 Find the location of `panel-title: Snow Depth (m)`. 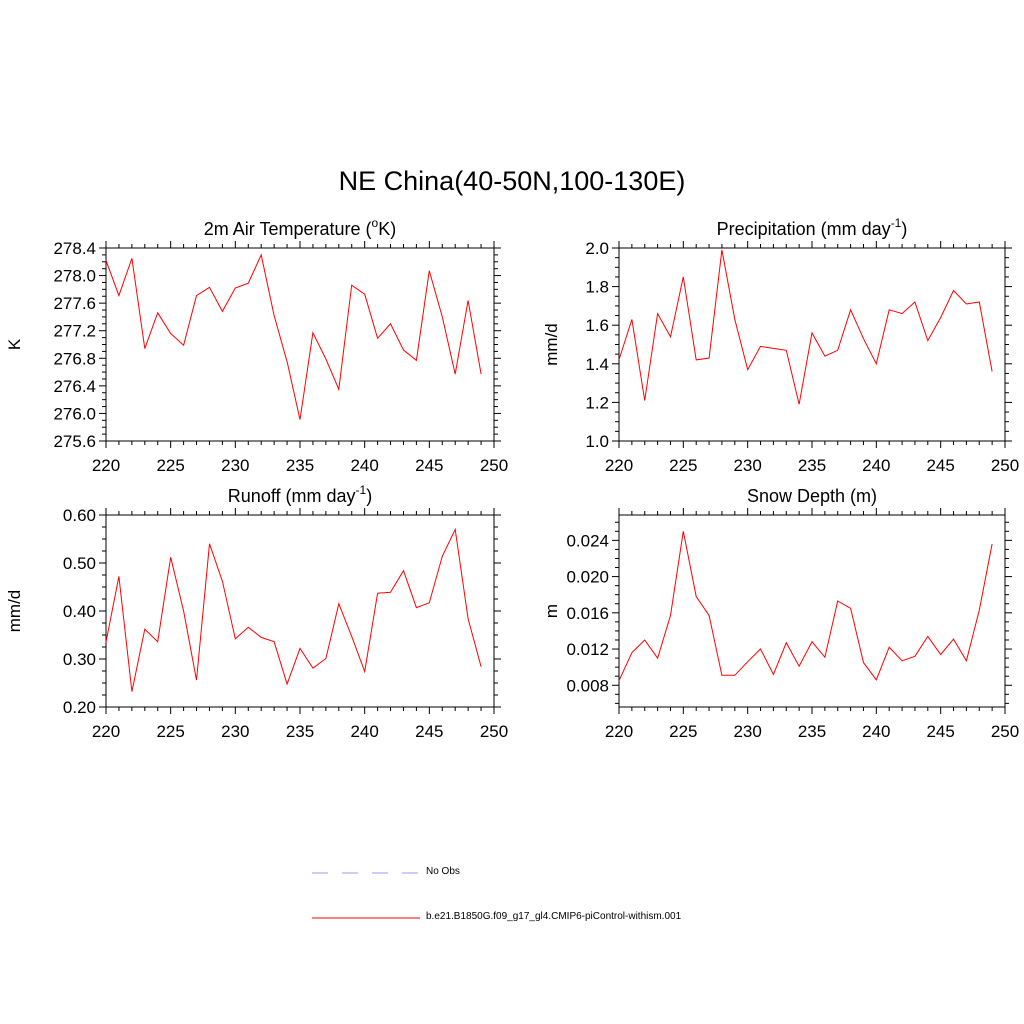

panel-title: Snow Depth (m) is located at coordinates (812, 496).